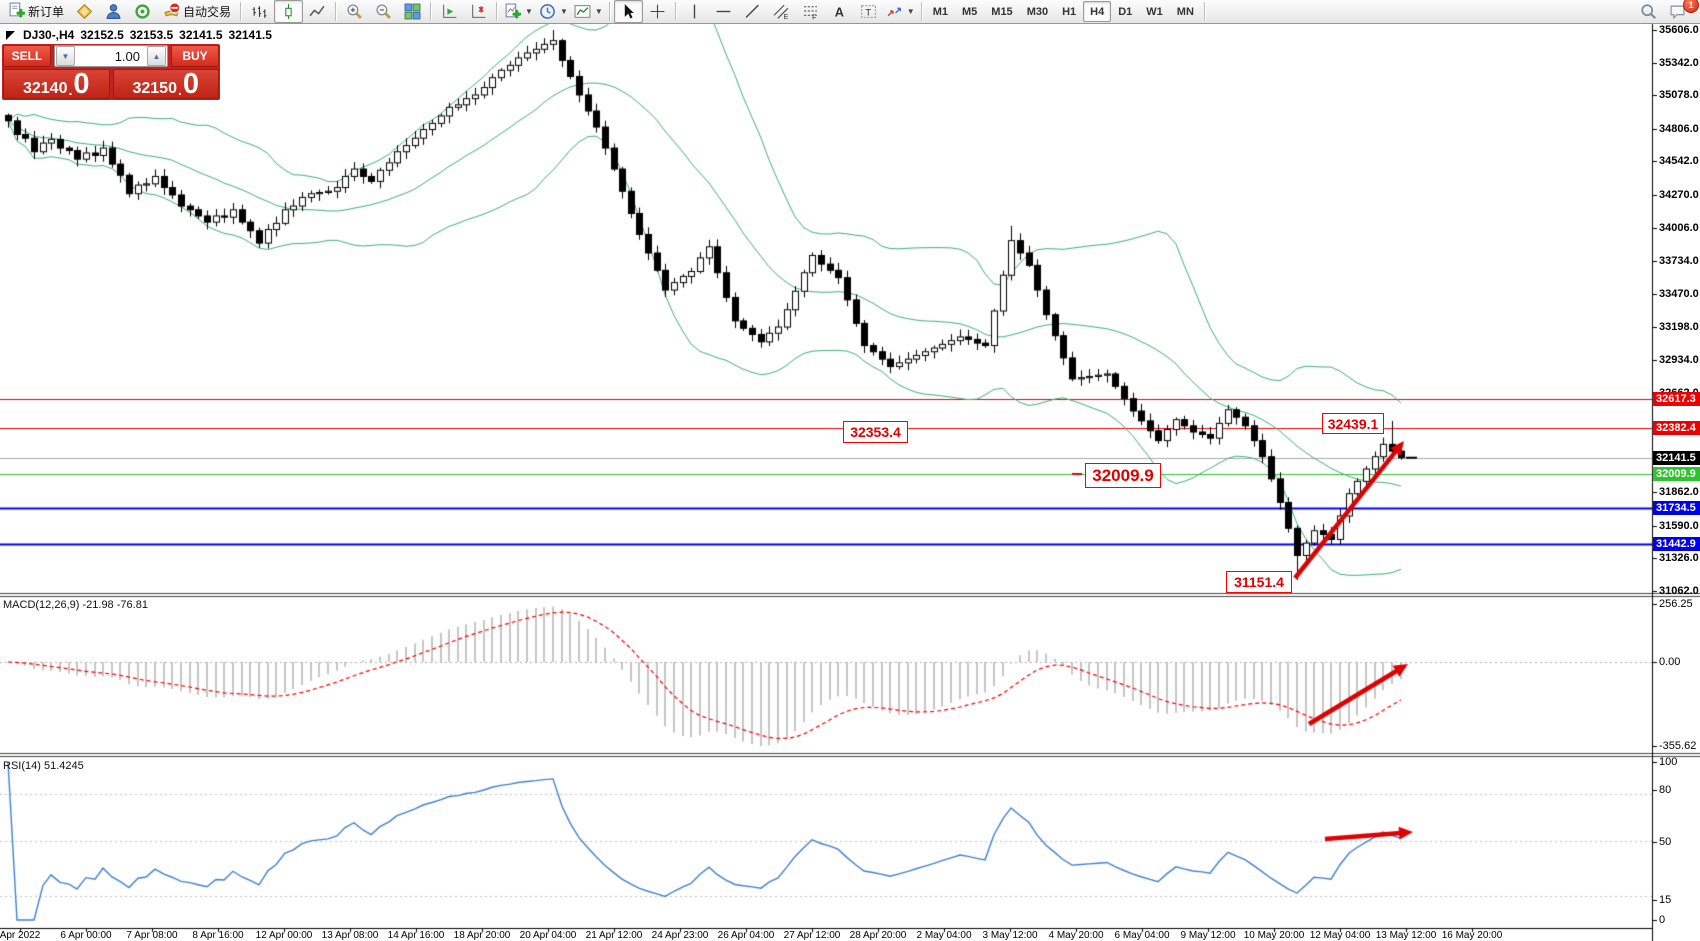 The width and height of the screenshot is (1700, 941). I want to click on signals-icon, so click(142, 11).